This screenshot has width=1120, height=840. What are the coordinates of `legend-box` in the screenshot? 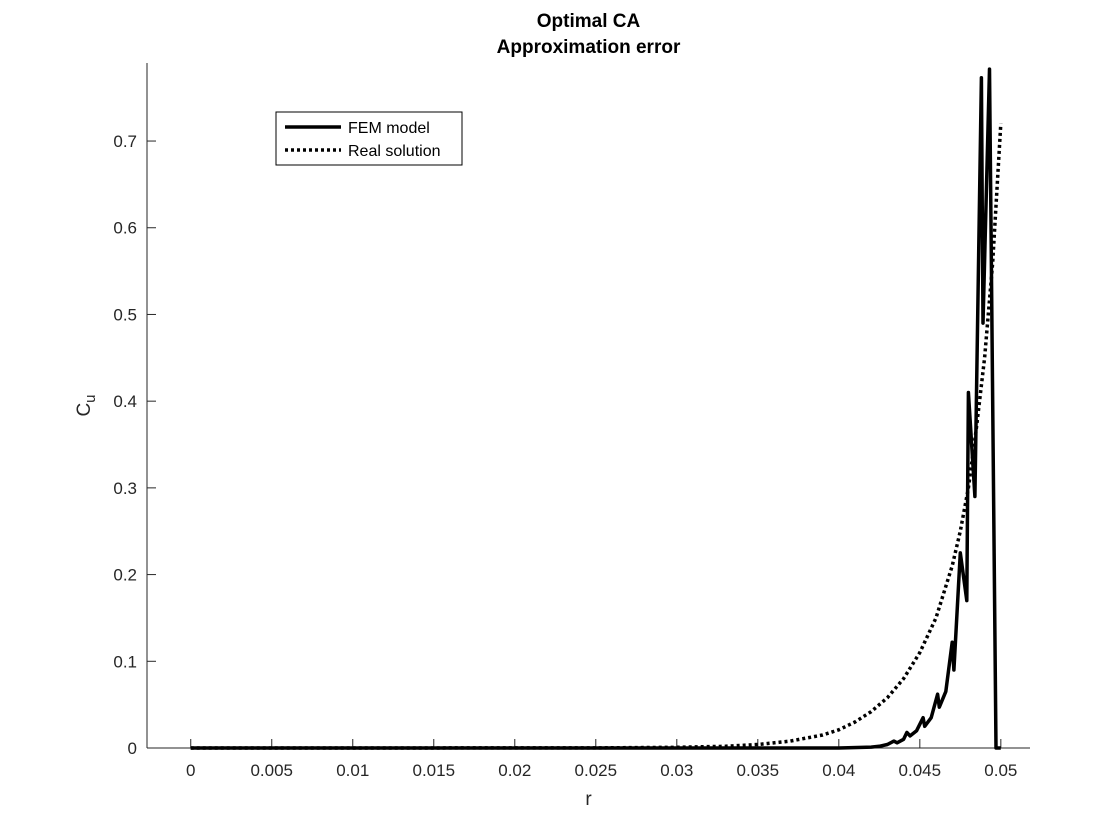 It's located at (369, 138).